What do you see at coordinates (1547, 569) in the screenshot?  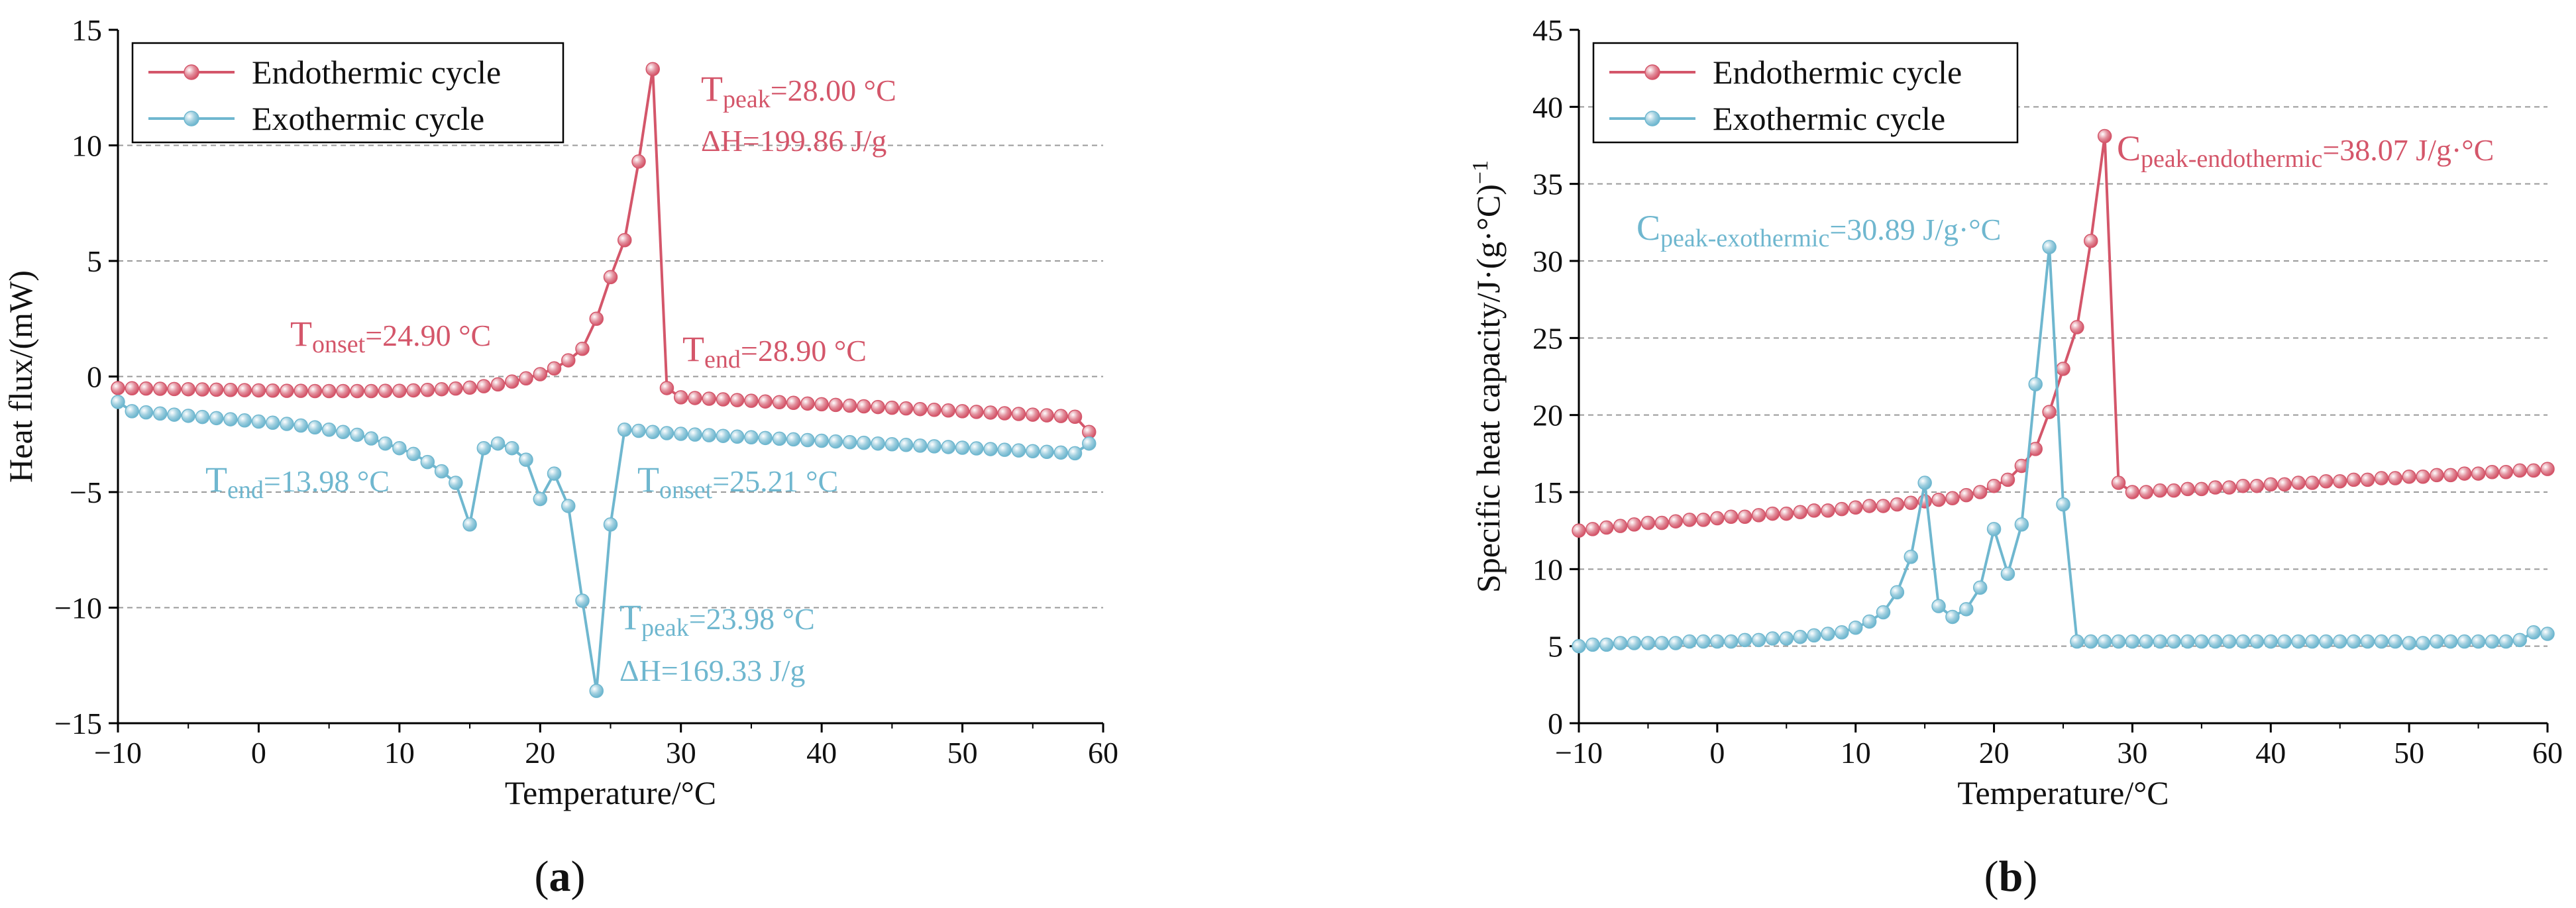 I see `y-tick-label-2: 10` at bounding box center [1547, 569].